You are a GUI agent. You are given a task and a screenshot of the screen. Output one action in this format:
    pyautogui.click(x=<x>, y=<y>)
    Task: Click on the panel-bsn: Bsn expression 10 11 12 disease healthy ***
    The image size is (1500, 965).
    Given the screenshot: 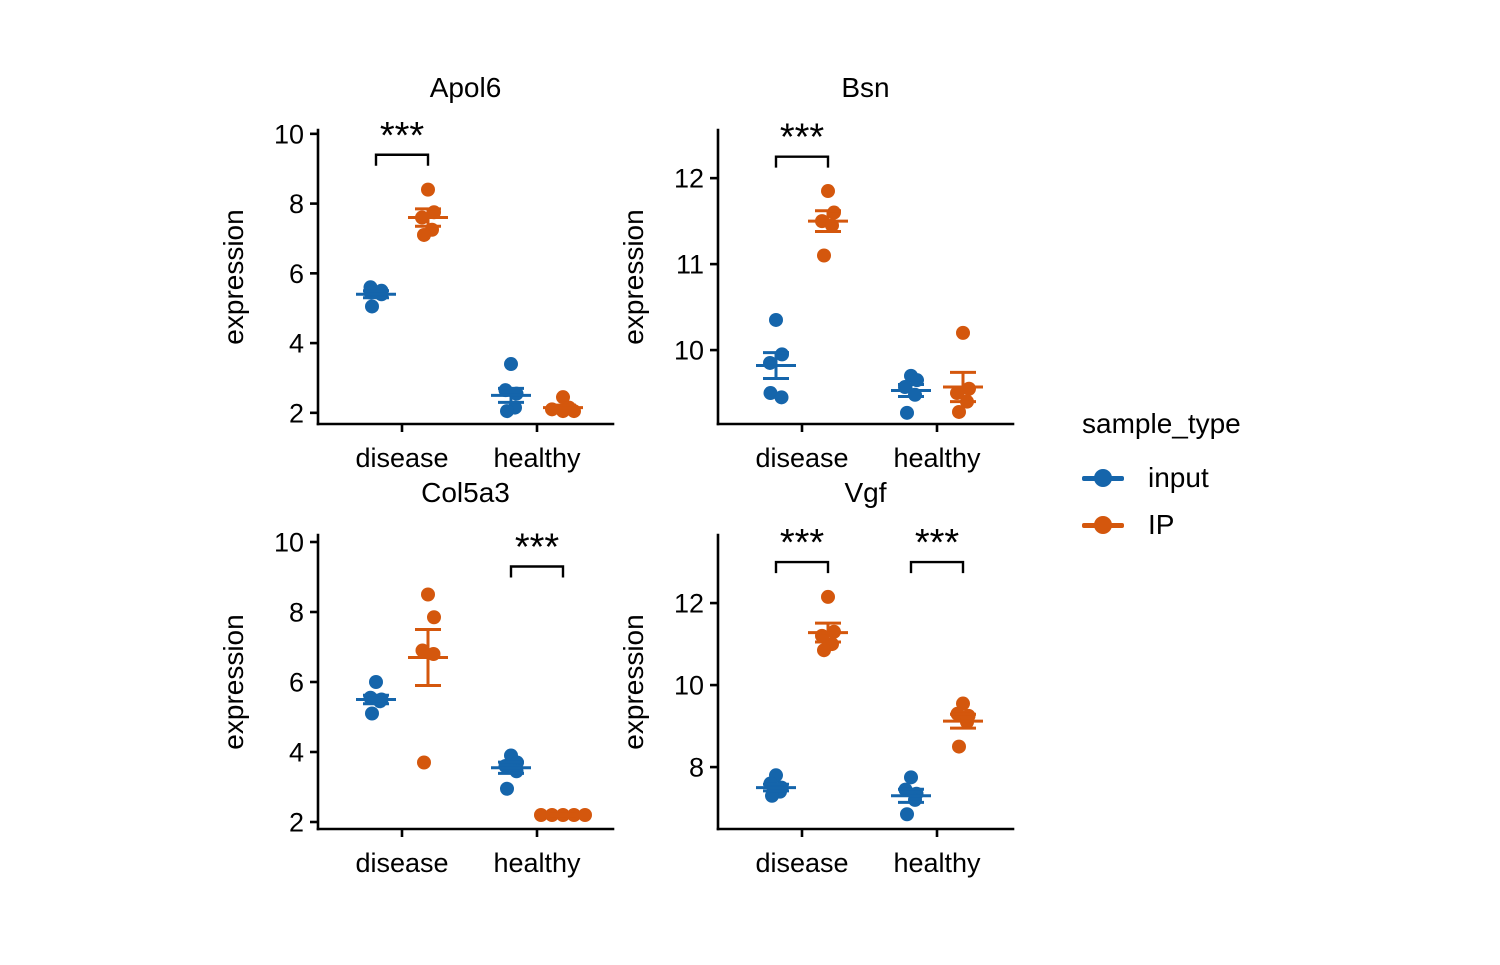 What is the action you would take?
    pyautogui.click(x=816, y=272)
    